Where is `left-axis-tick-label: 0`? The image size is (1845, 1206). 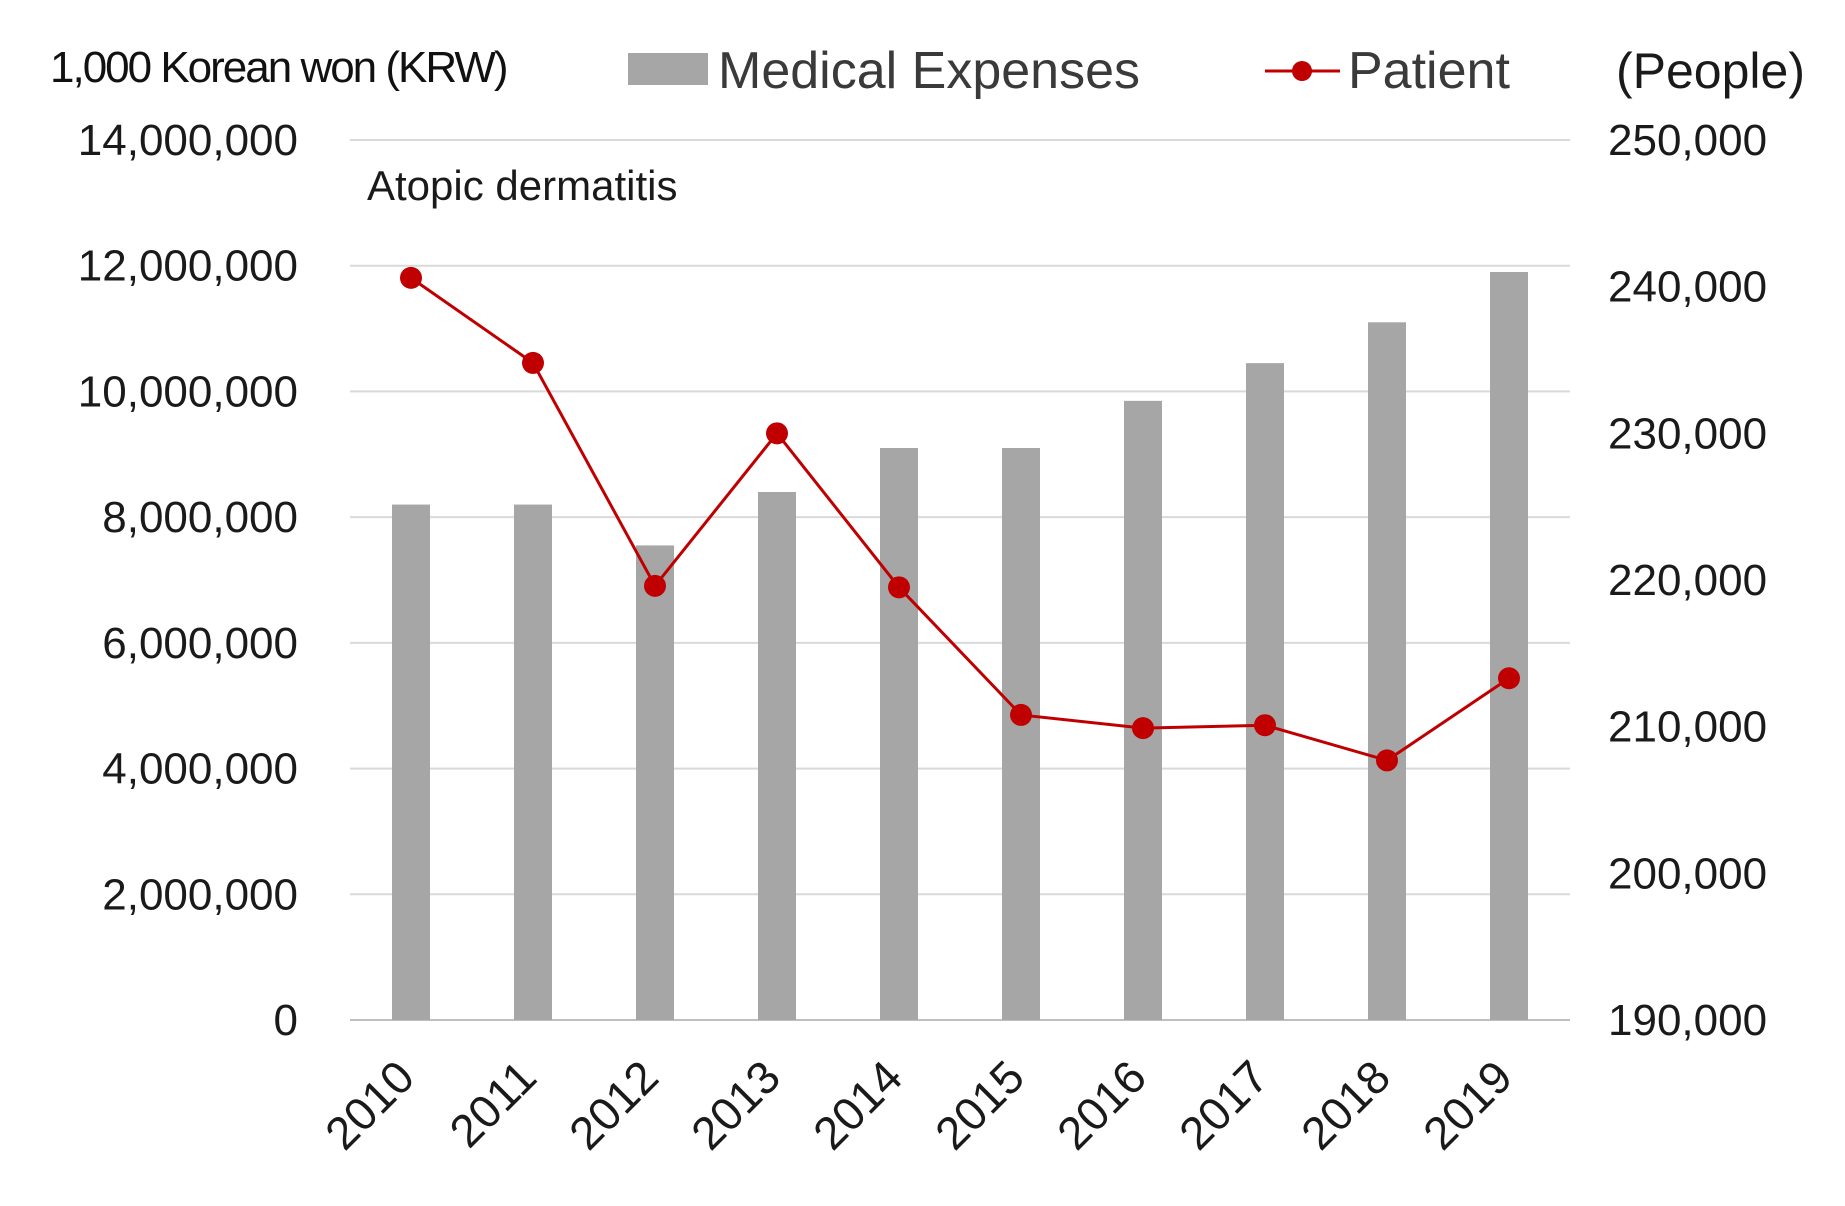 left-axis-tick-label: 0 is located at coordinates (286, 1020).